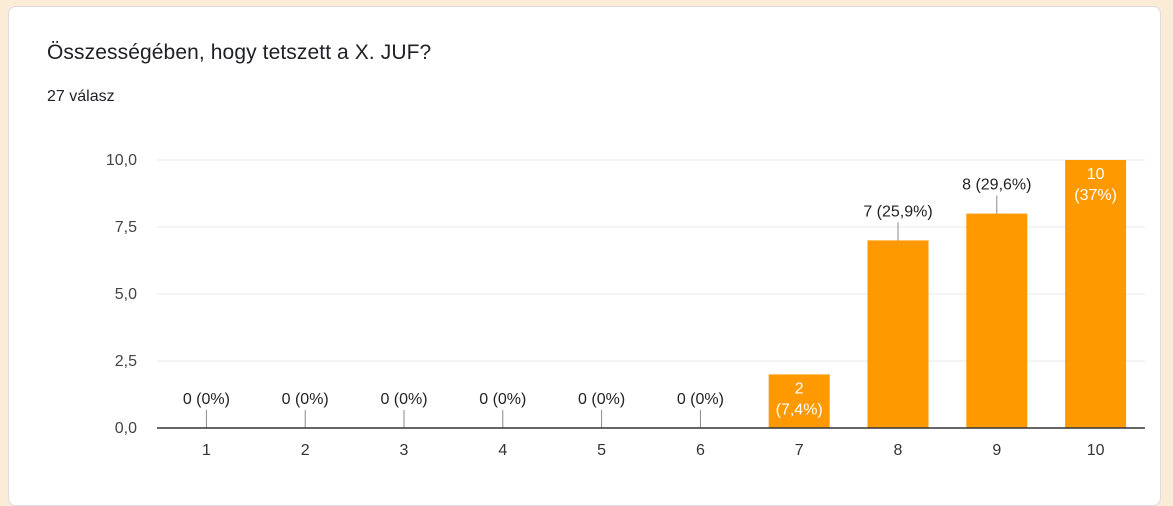 The image size is (1173, 506). What do you see at coordinates (898, 450) in the screenshot?
I see `x-tick-label: 8` at bounding box center [898, 450].